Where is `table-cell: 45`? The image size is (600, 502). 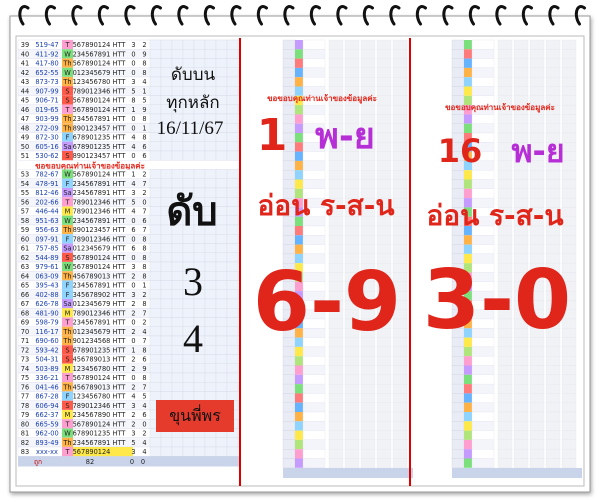
table-cell: 45 is located at coordinates (25, 101).